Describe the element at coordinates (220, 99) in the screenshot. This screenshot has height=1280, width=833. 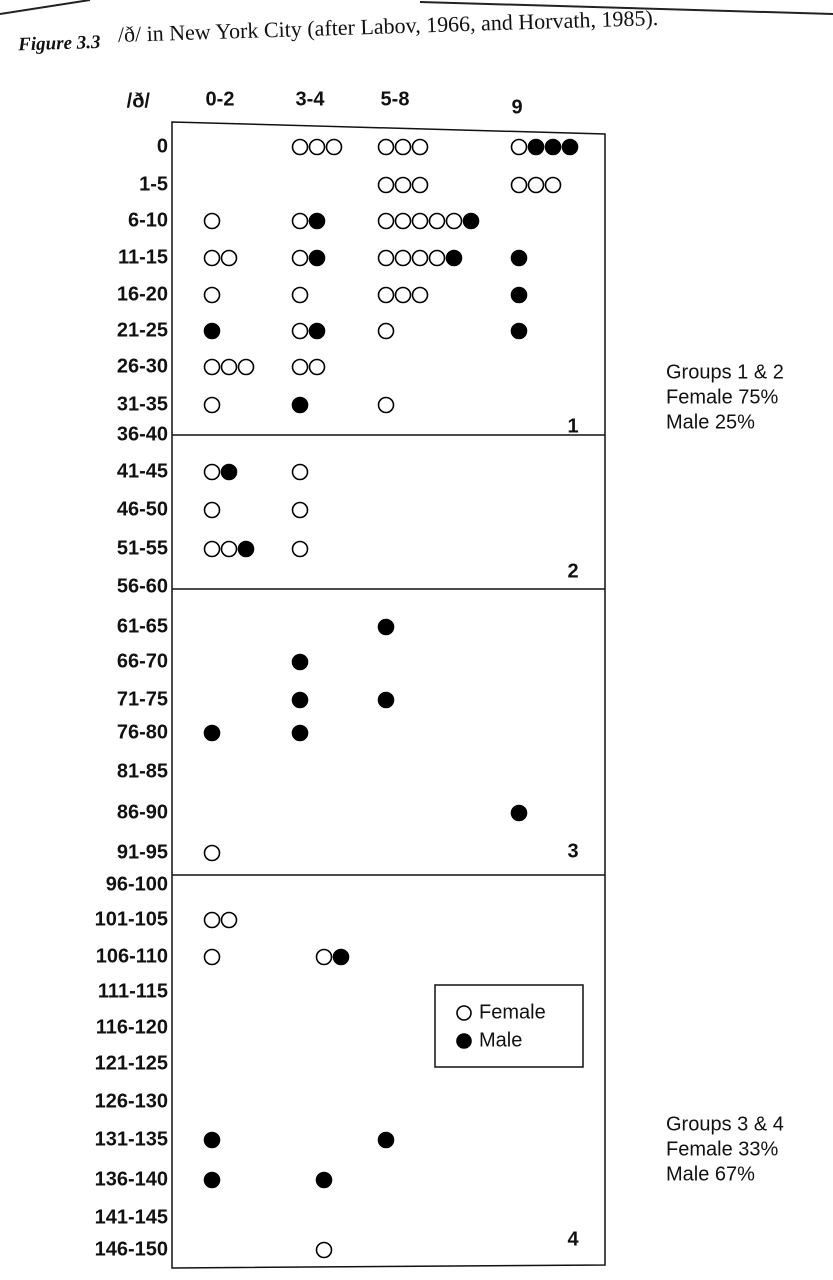
I see `column-header: 0-2` at that location.